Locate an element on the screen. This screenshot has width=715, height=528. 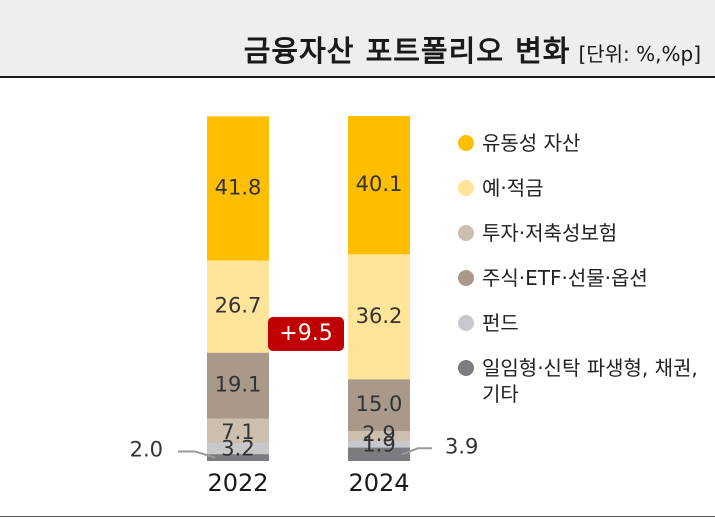
legend-label: 투자·저축성보험 is located at coordinates (550, 233).